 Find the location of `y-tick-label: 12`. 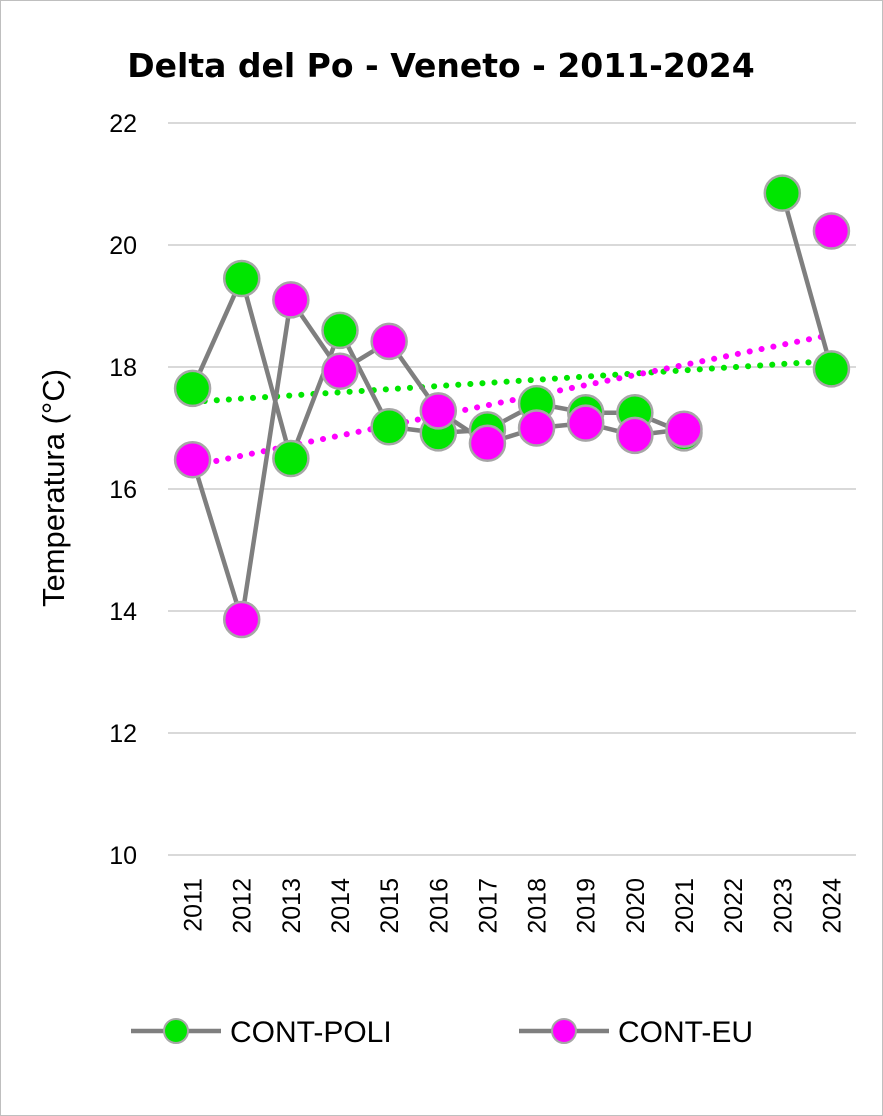

y-tick-label: 12 is located at coordinates (123, 734).